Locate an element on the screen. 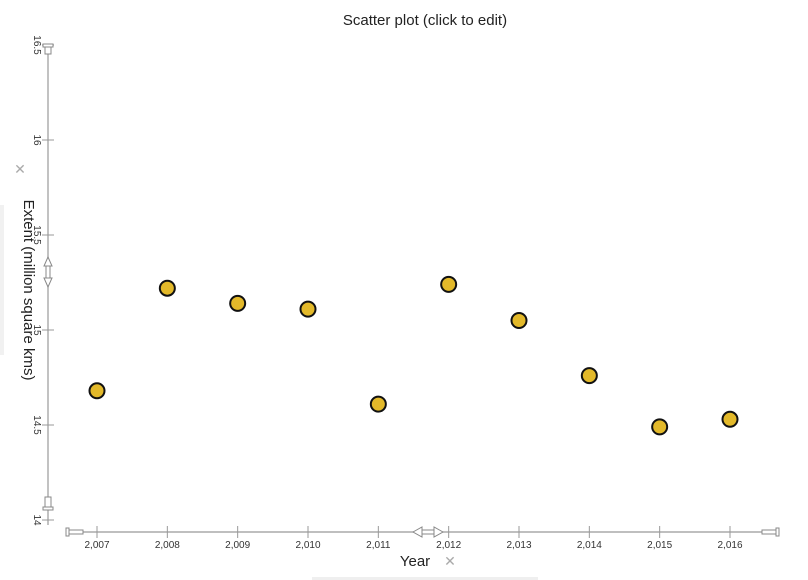 This screenshot has height=580, width=808. x-tick-label: 2,013 is located at coordinates (518, 545).